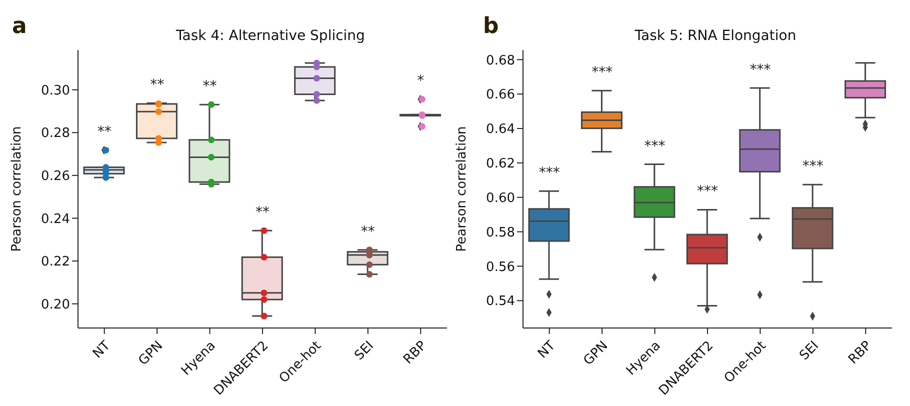  What do you see at coordinates (500, 267) in the screenshot?
I see `y-tick-label: 0.56` at bounding box center [500, 267].